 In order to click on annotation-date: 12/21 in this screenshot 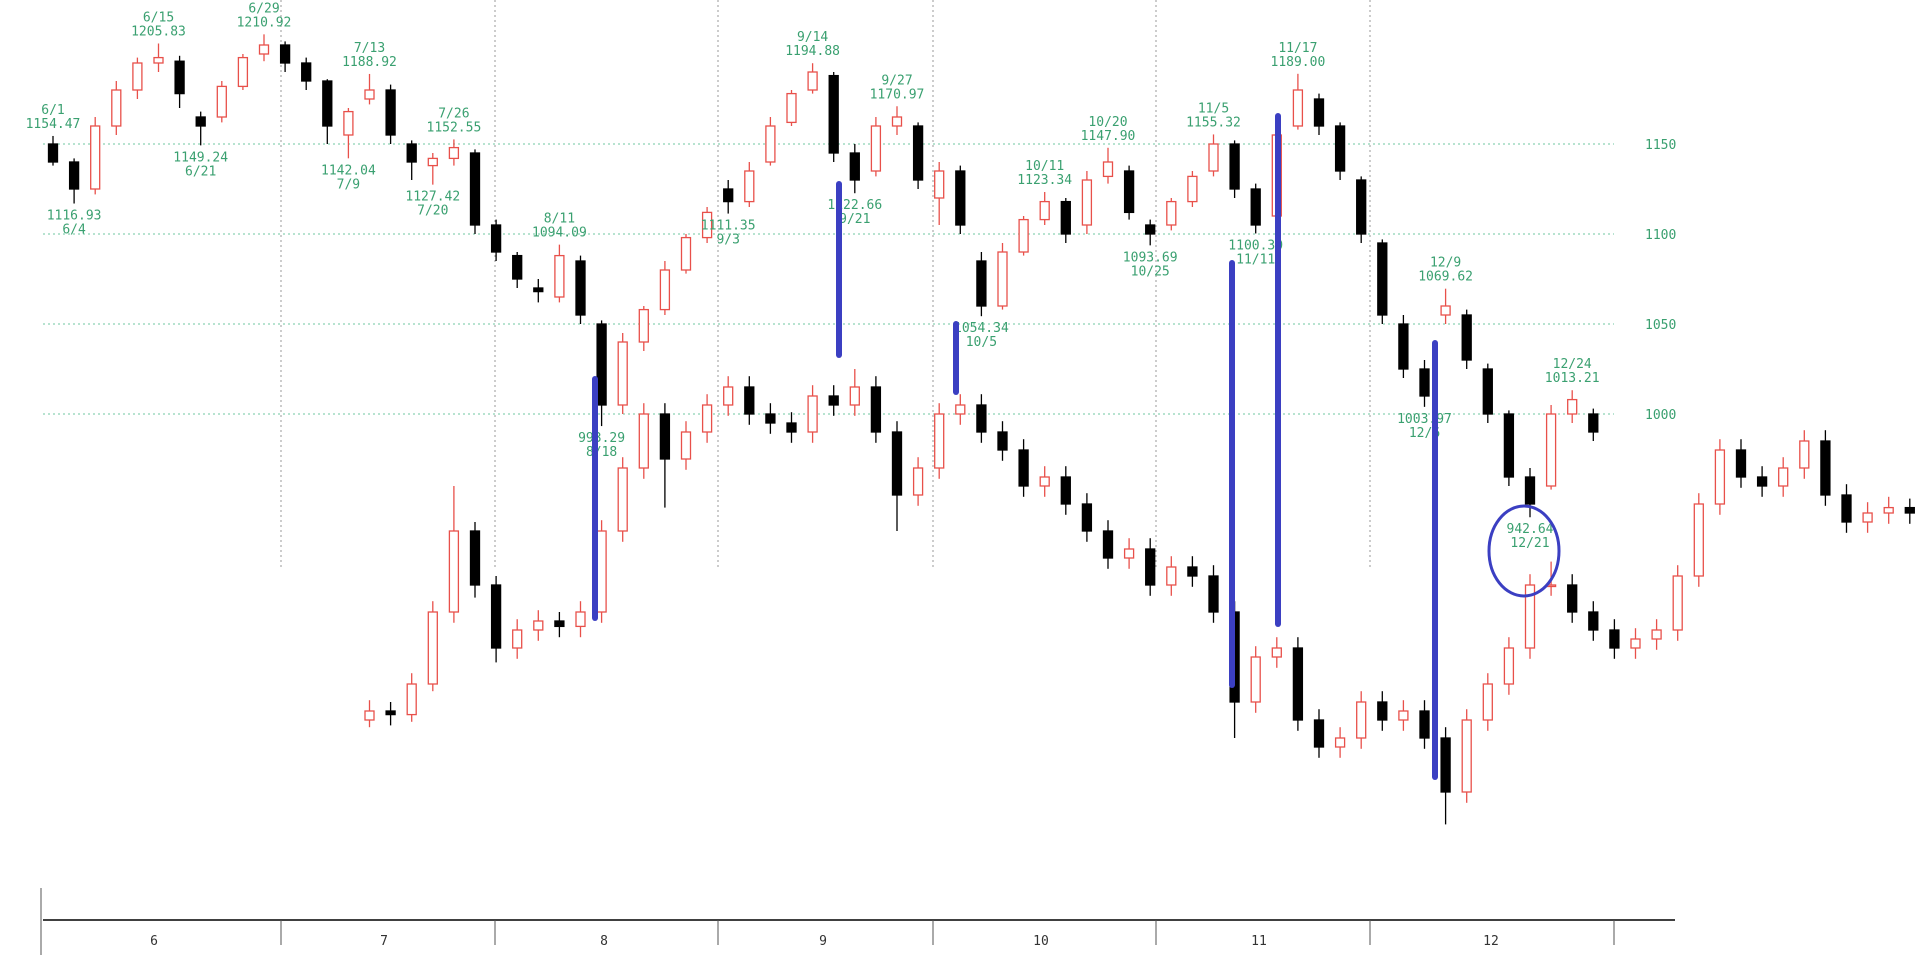, I will do `click(1529, 543)`.